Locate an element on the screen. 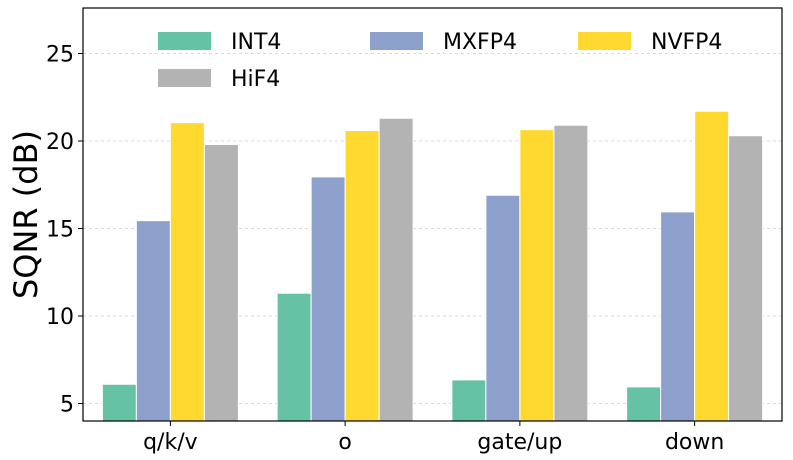 The image size is (793, 460). legend-swatch-int4 is located at coordinates (184, 41).